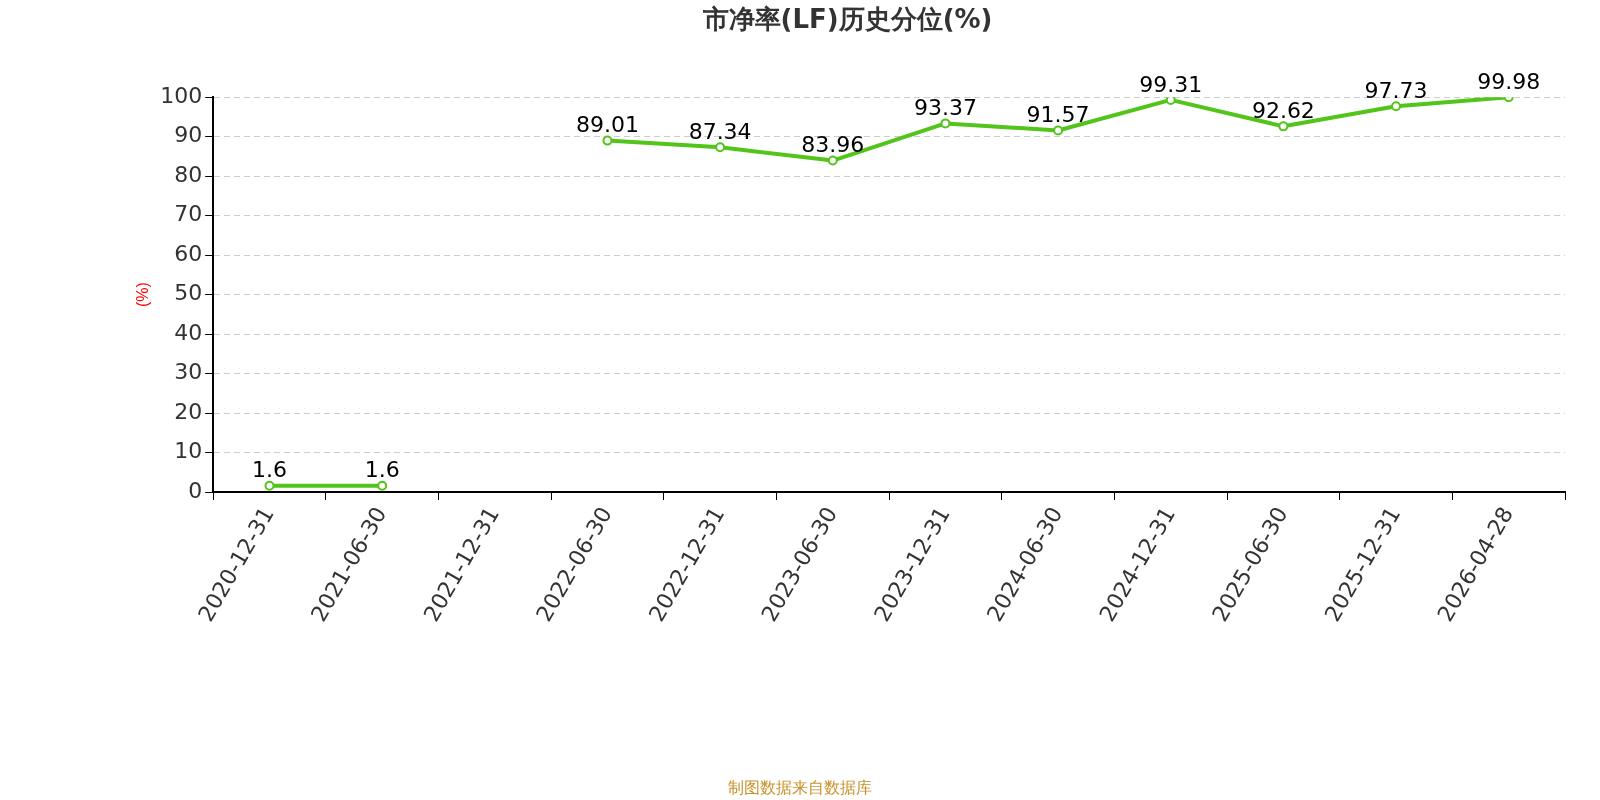  What do you see at coordinates (720, 131) in the screenshot?
I see `data-label: 87.34` at bounding box center [720, 131].